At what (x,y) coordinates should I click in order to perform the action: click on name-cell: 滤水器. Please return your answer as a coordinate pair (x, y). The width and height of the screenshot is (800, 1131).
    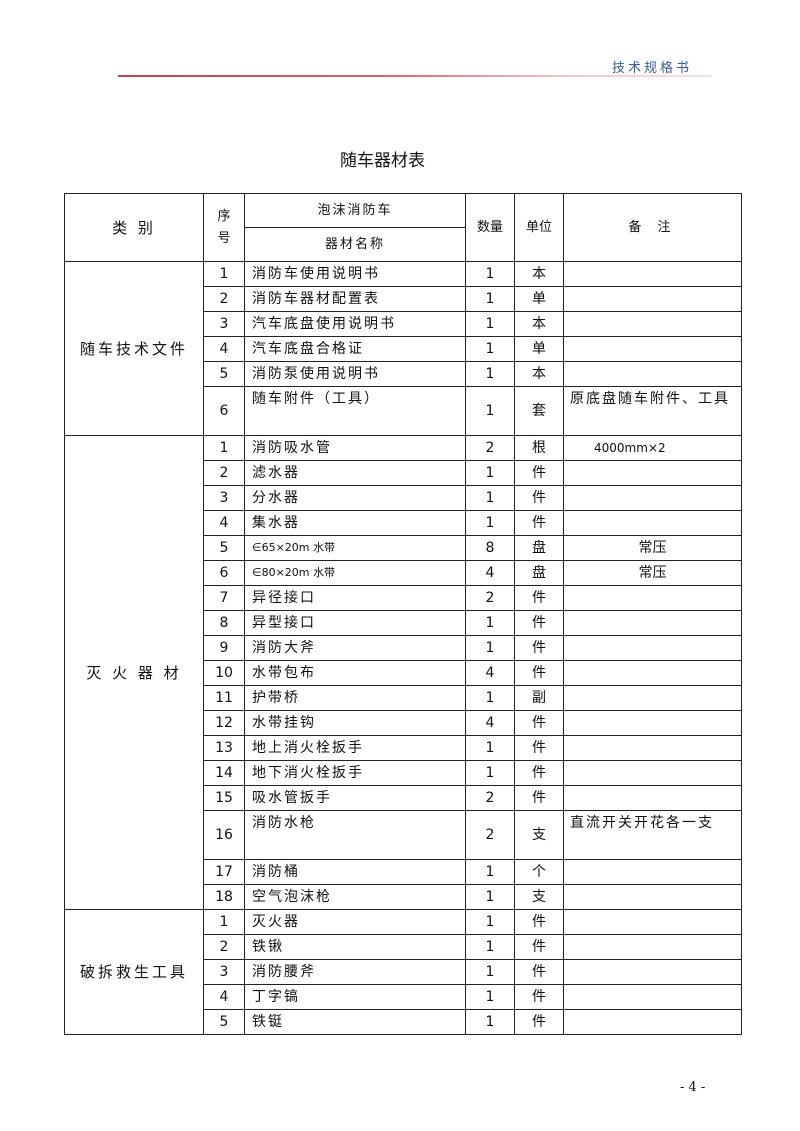
    Looking at the image, I should click on (355, 473).